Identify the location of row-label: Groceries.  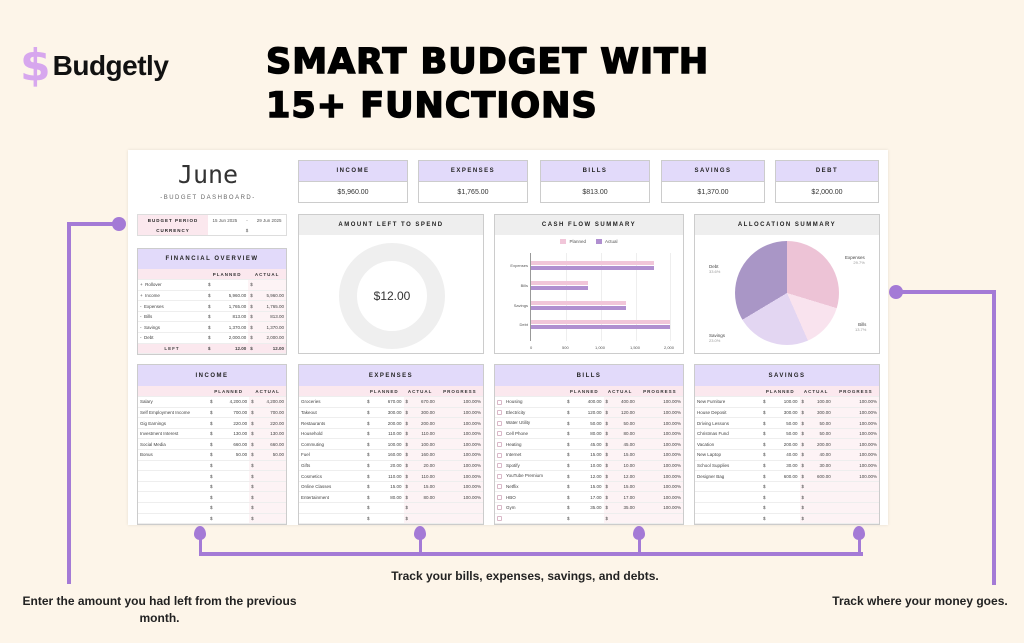
(332, 402).